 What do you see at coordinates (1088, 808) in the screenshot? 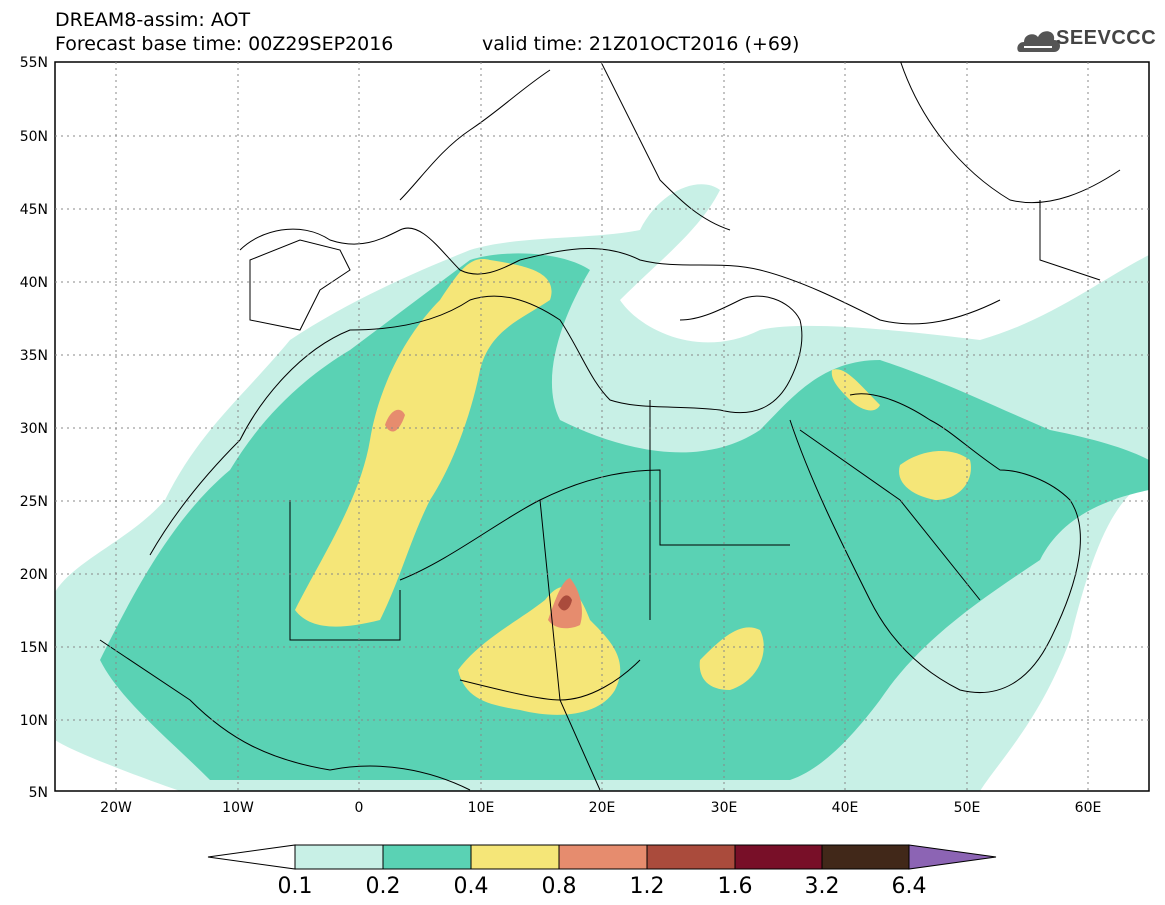
I see `lon-label: 60E` at bounding box center [1088, 808].